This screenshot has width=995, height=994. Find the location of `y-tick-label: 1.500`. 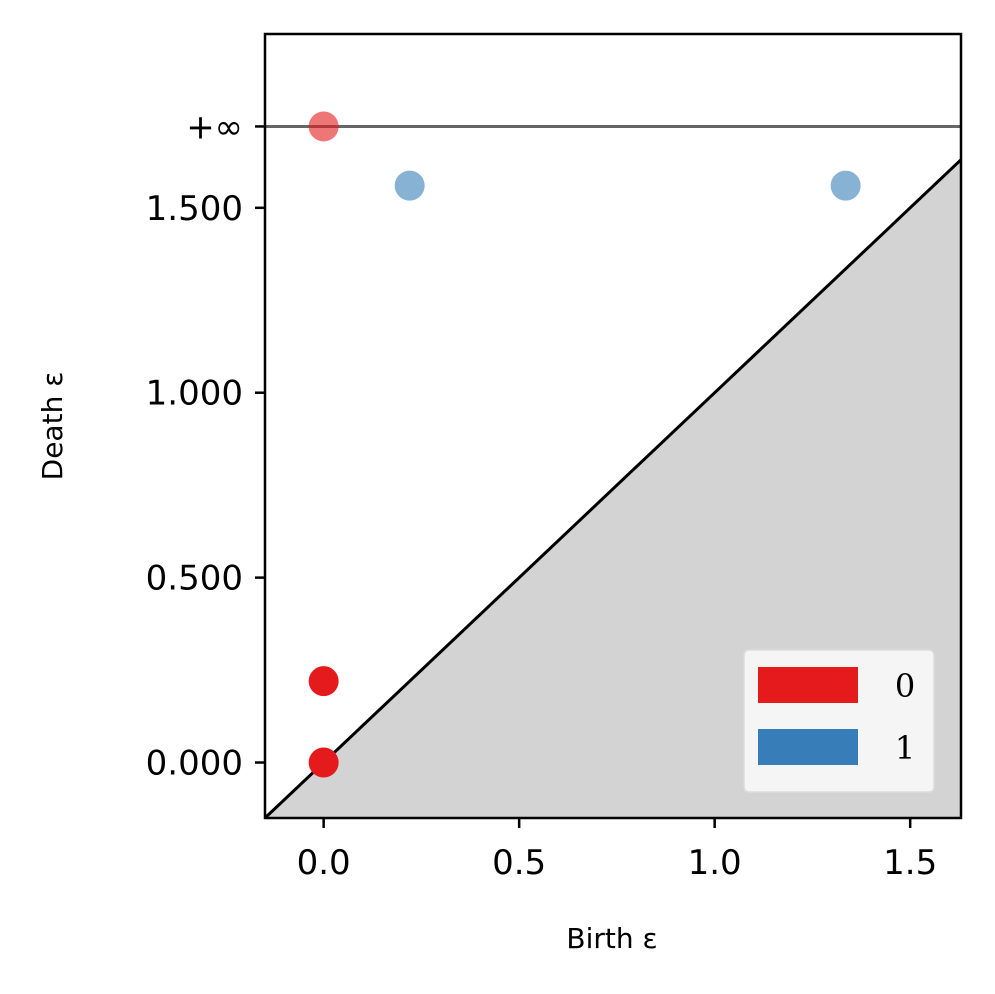

y-tick-label: 1.500 is located at coordinates (194, 209).